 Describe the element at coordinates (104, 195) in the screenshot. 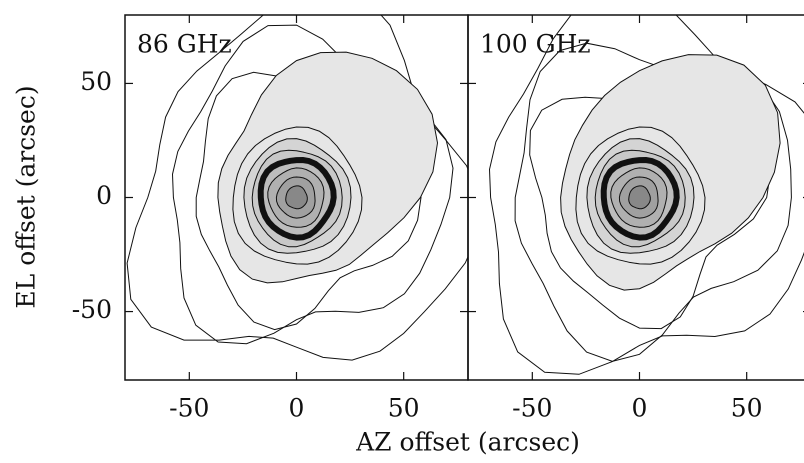

I see `y-tick-label: 0` at that location.